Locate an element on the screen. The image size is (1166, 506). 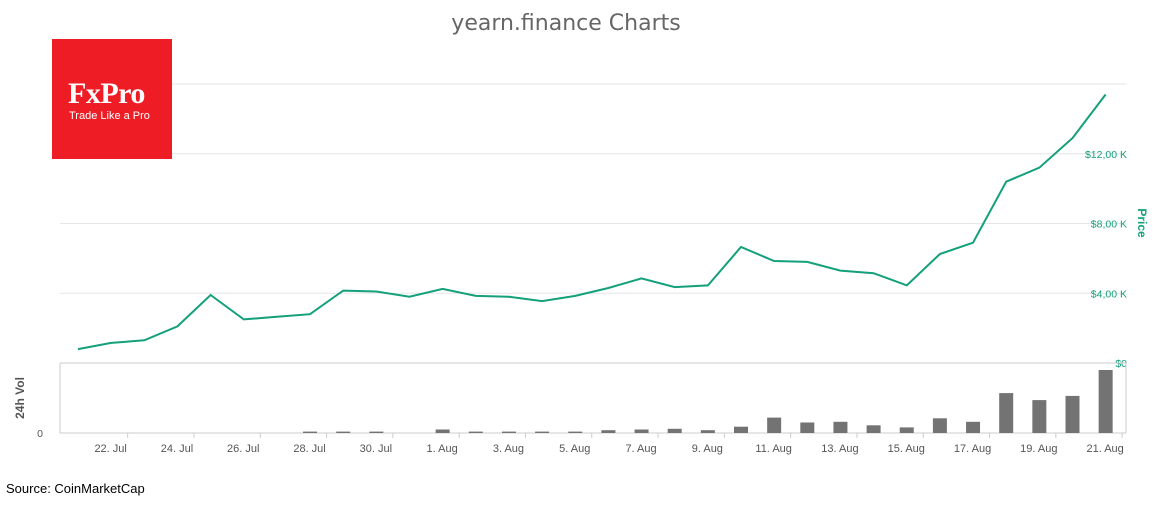
x-tick-label: 22. Jul is located at coordinates (110, 449).